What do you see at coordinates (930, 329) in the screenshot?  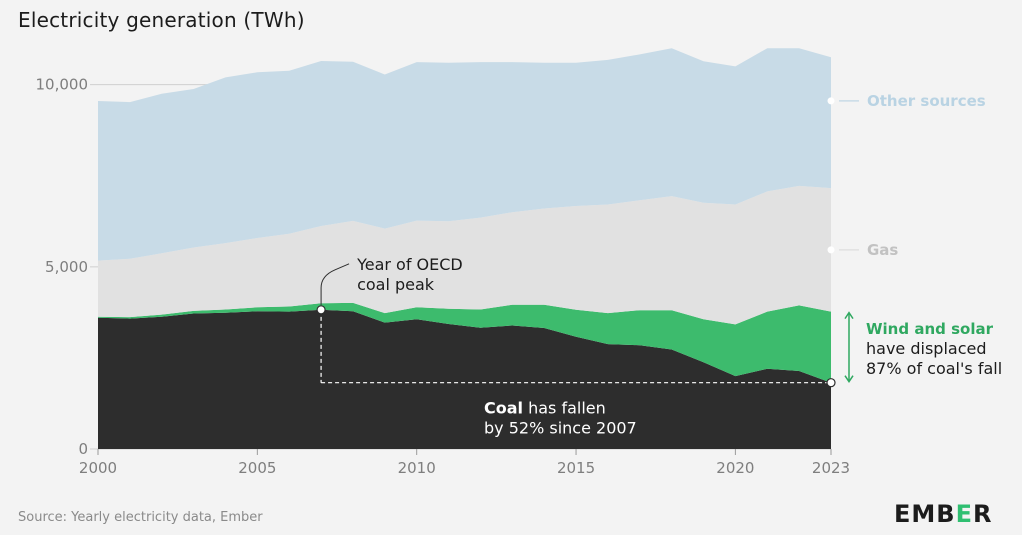 I see `legend-wind-solar: Wind and solar` at bounding box center [930, 329].